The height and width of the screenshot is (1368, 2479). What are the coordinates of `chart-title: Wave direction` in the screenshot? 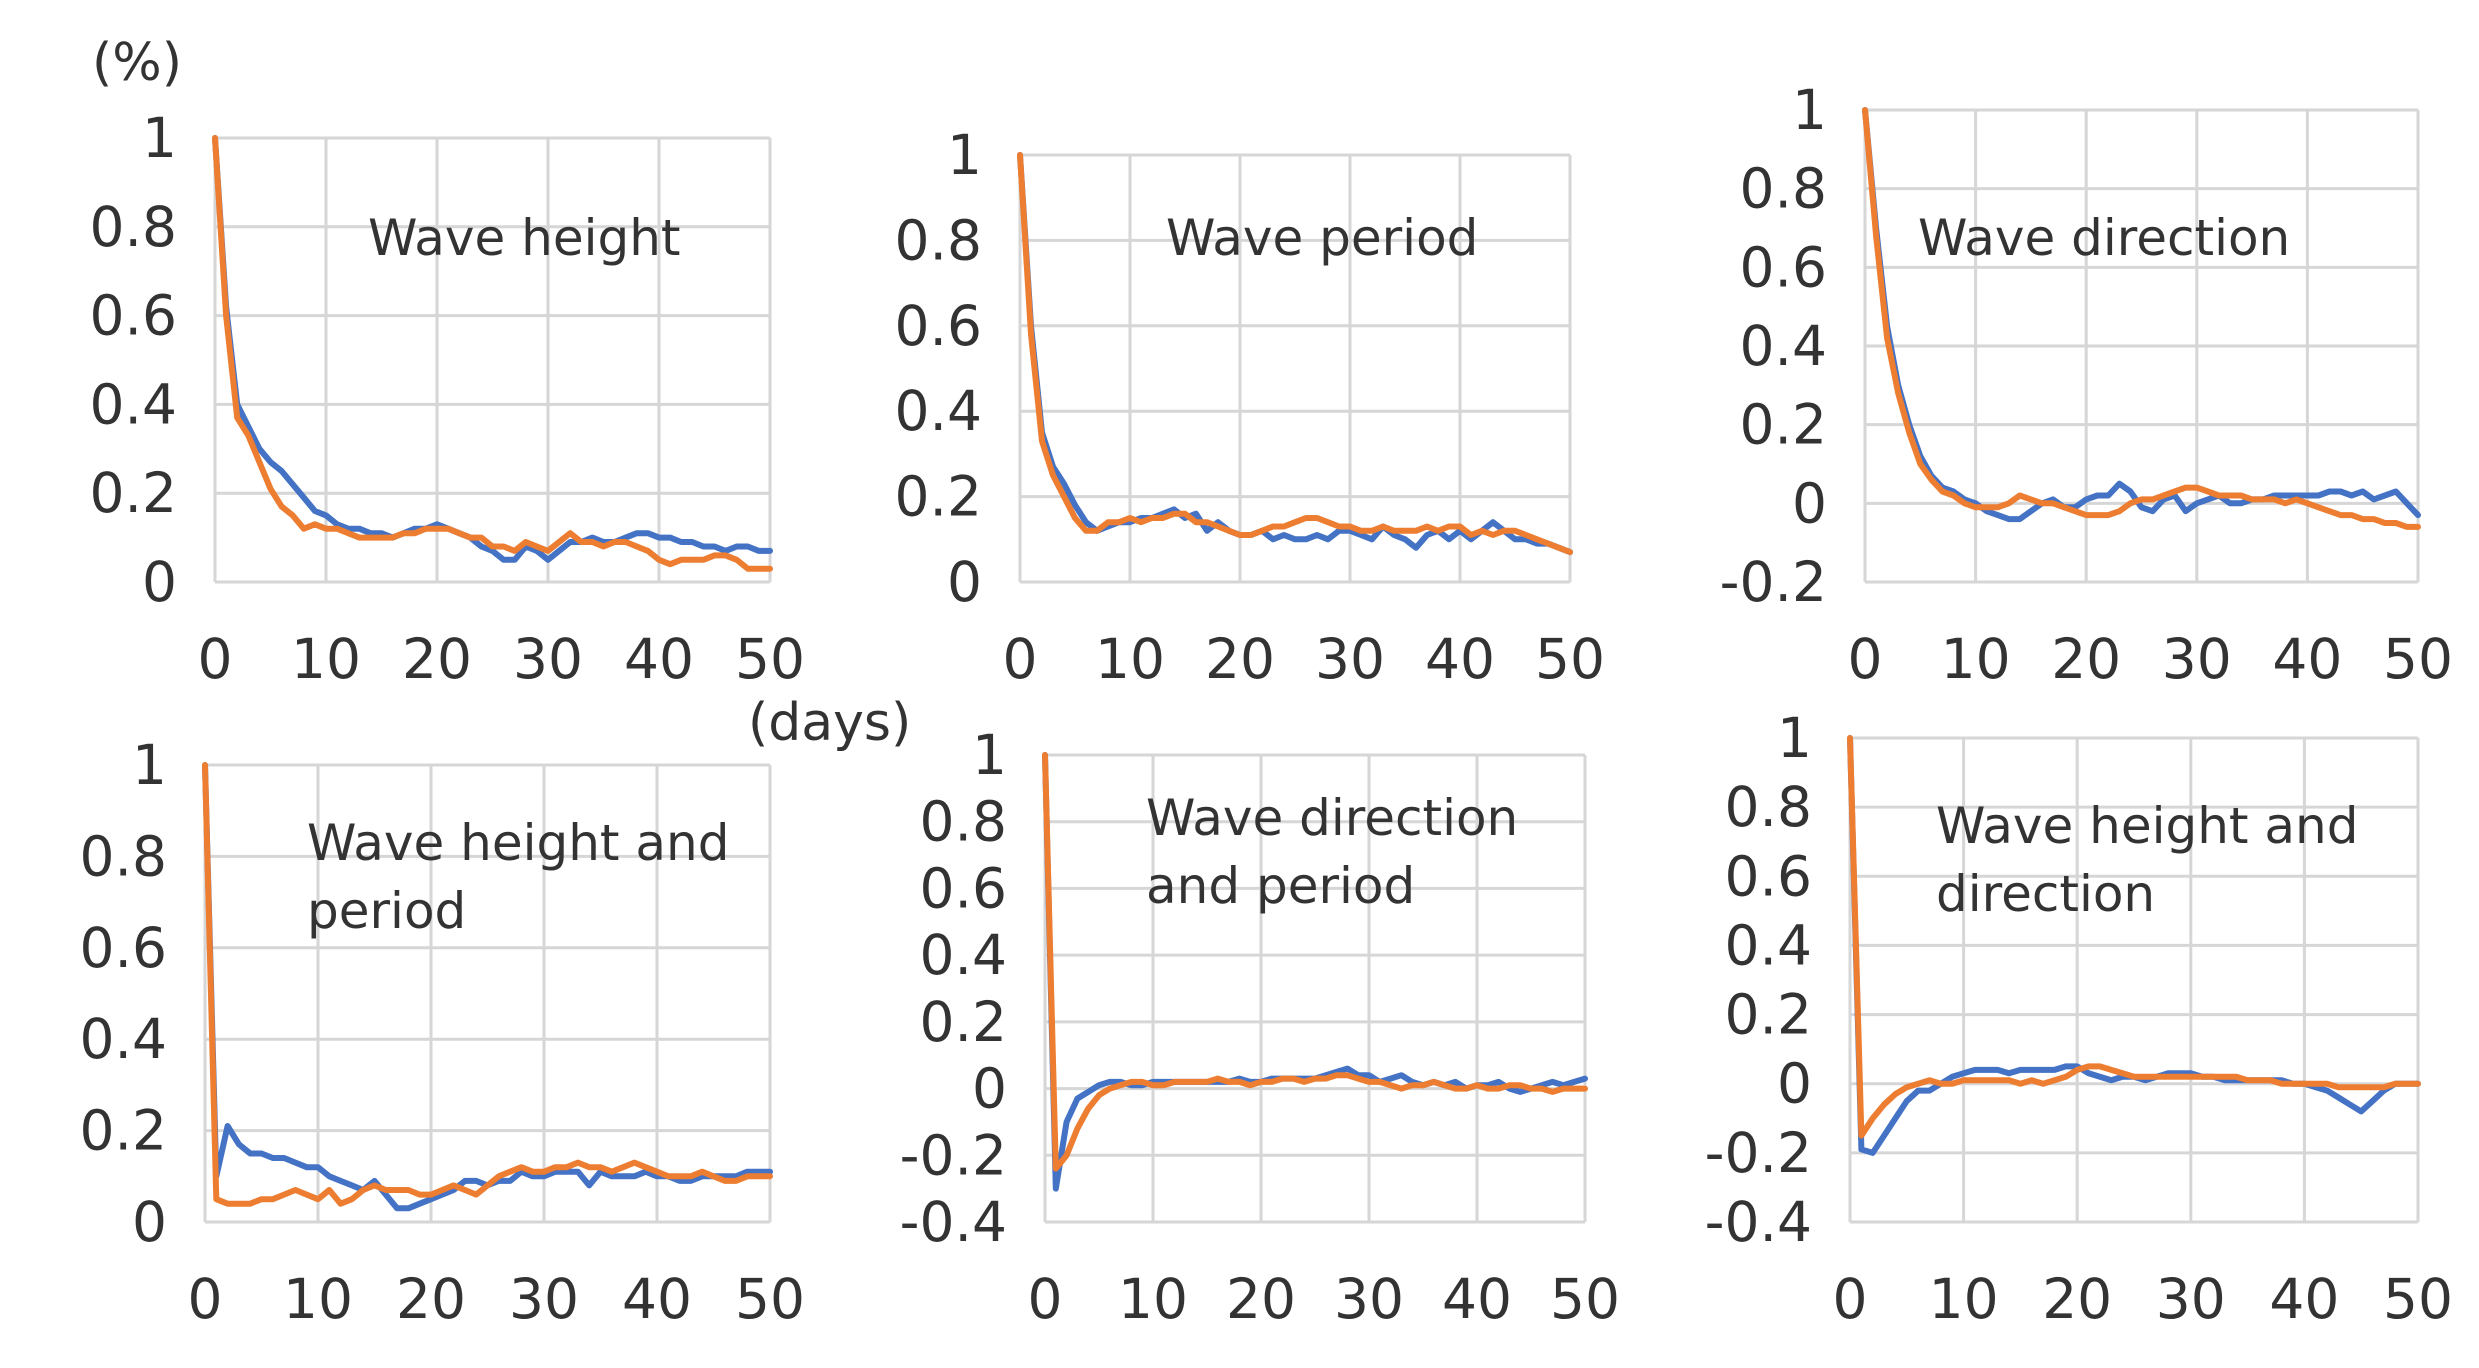 It's located at (2104, 238).